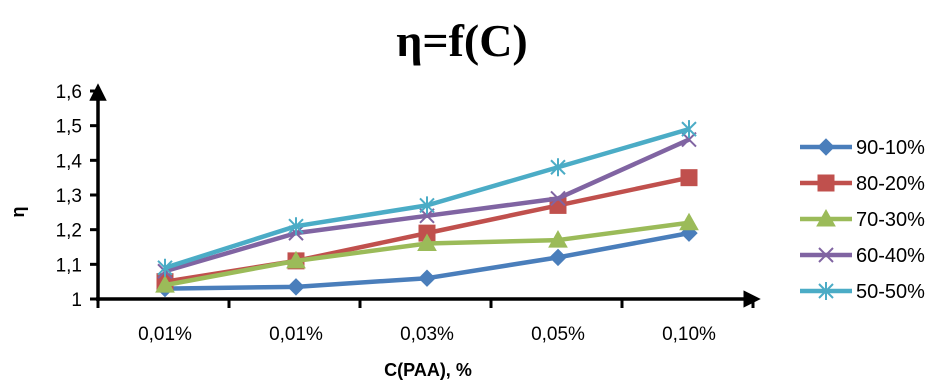  Describe the element at coordinates (890, 292) in the screenshot. I see `legend-label: 50-50%` at that location.